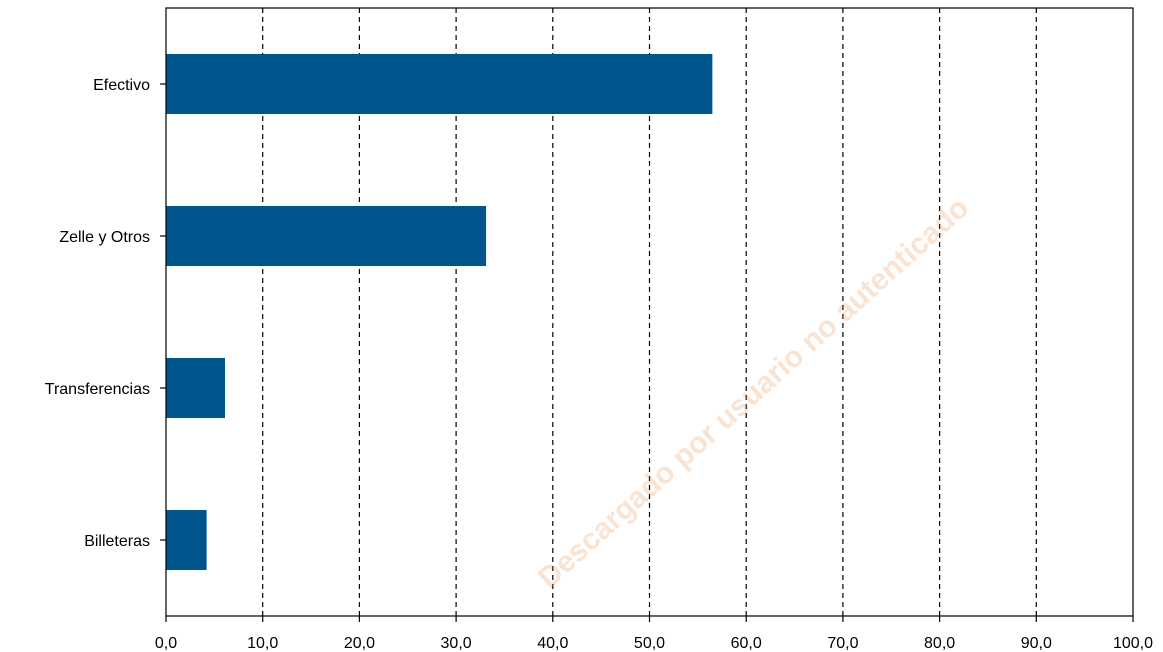  I want to click on category-label: Transferencias, so click(97, 389).